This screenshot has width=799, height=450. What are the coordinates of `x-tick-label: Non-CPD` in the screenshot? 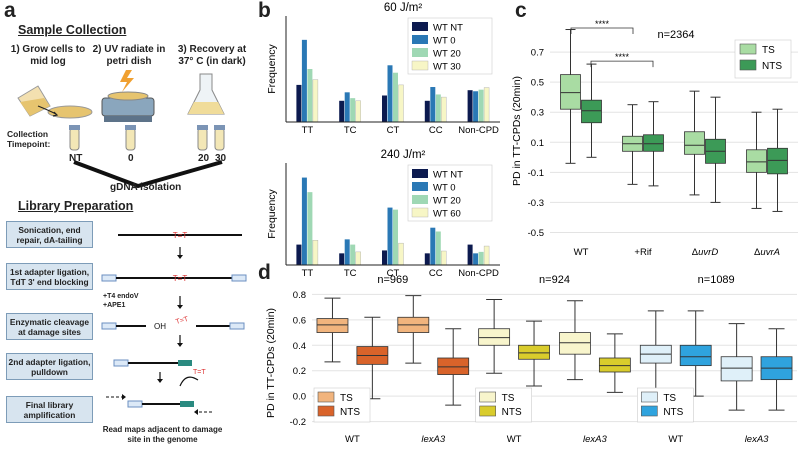 It's located at (478, 130).